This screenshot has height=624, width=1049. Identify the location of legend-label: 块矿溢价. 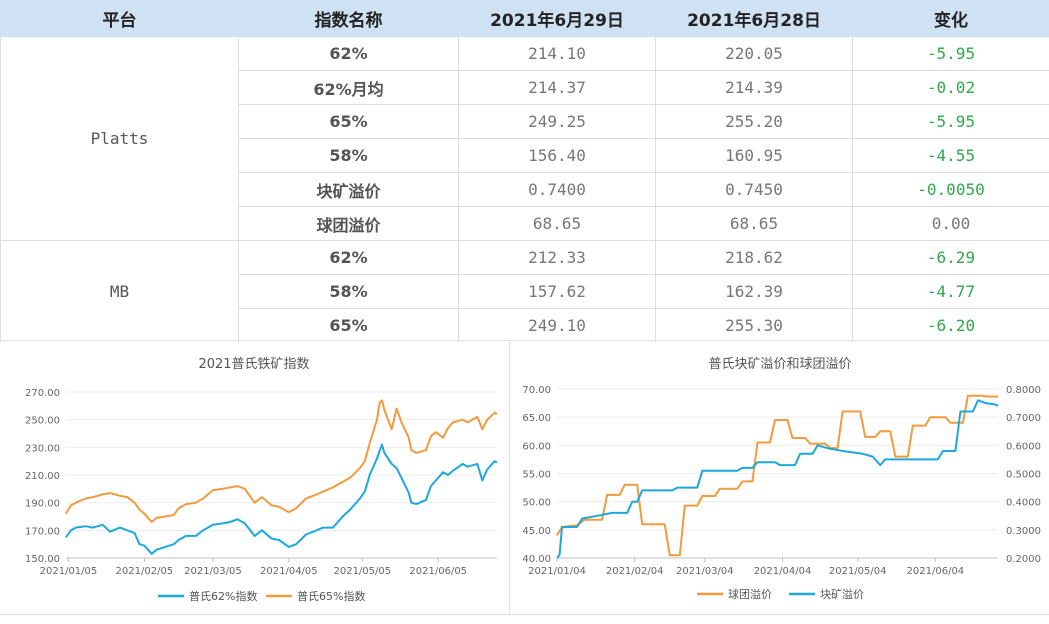
(842, 594).